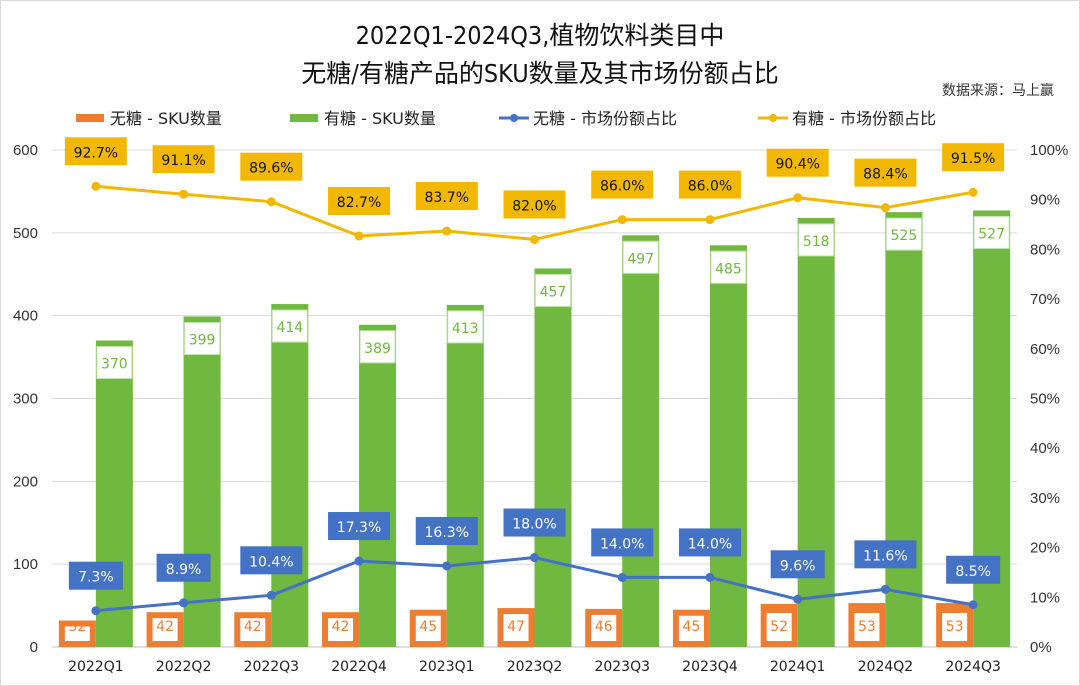 The height and width of the screenshot is (686, 1080). Describe the element at coordinates (184, 667) in the screenshot. I see `x-tick-label: 2022Q2` at that location.